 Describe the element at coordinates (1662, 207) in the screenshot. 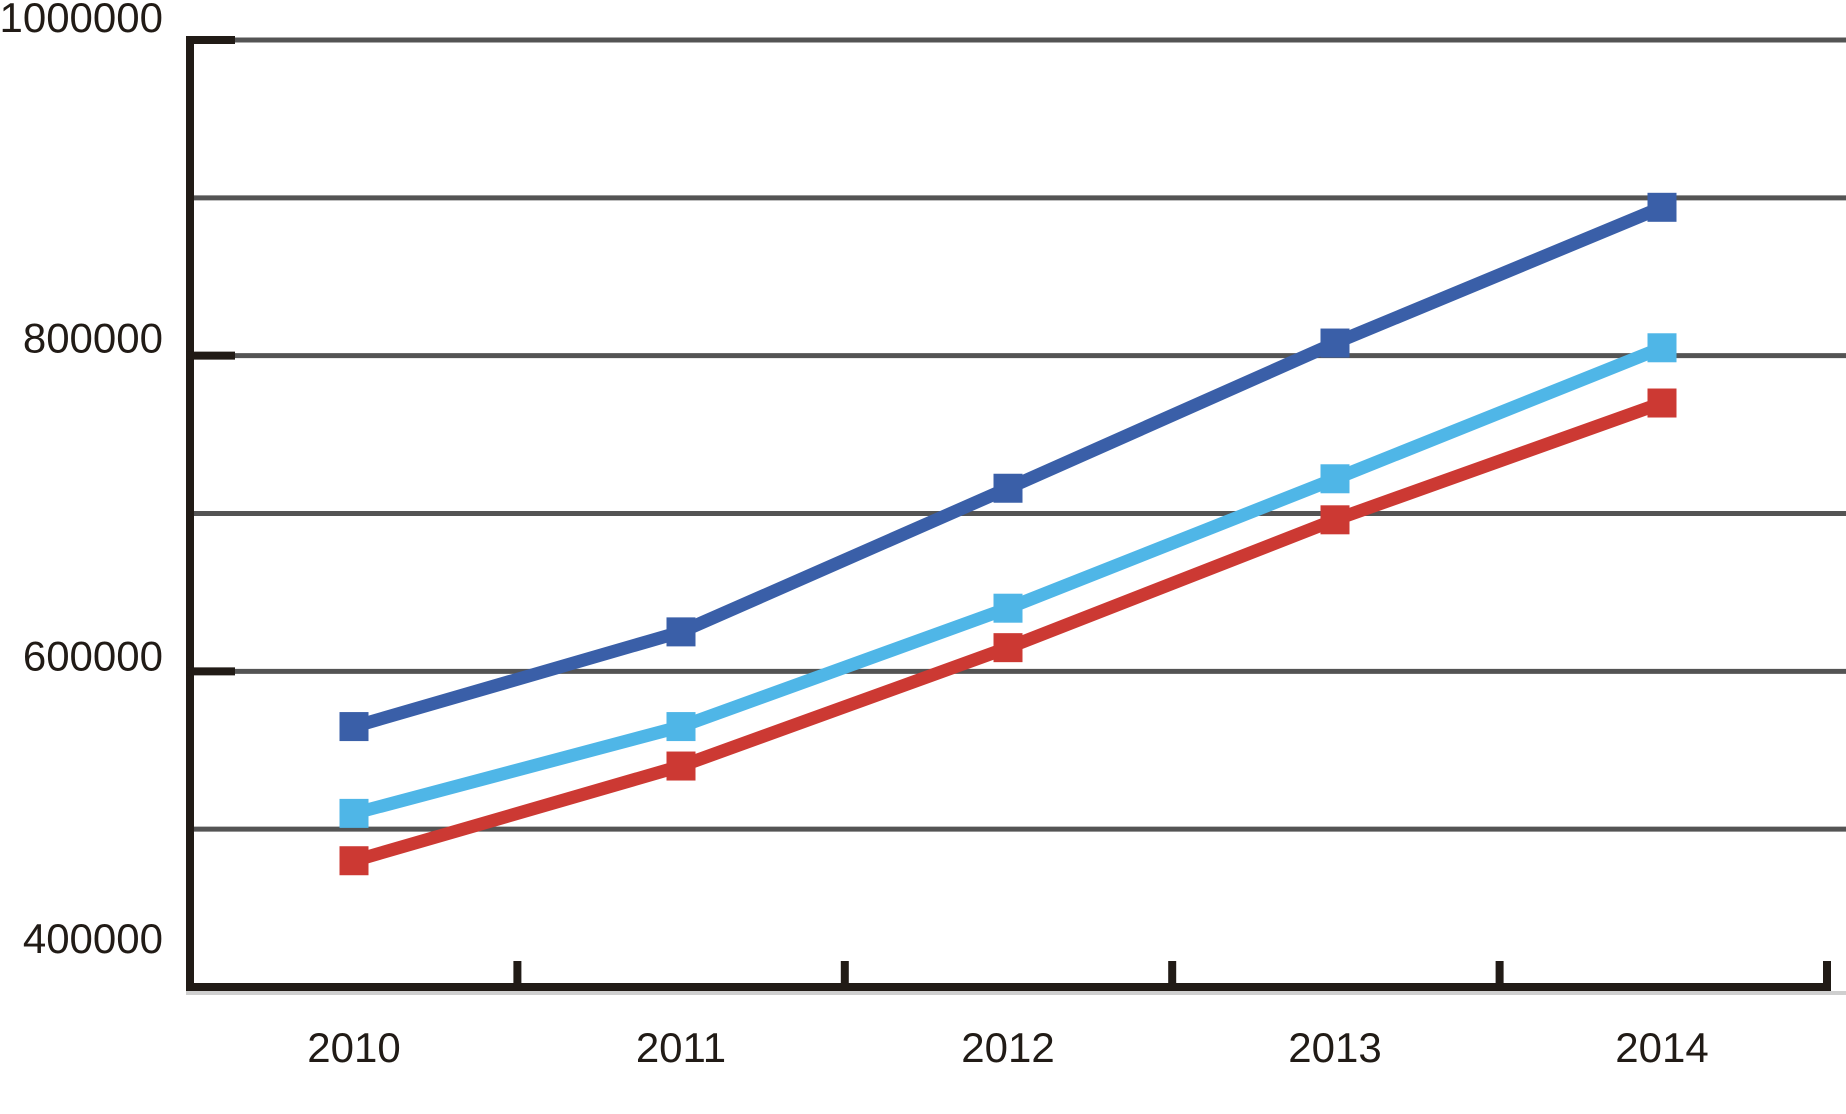

I see `marker-dark-blue-2014` at that location.